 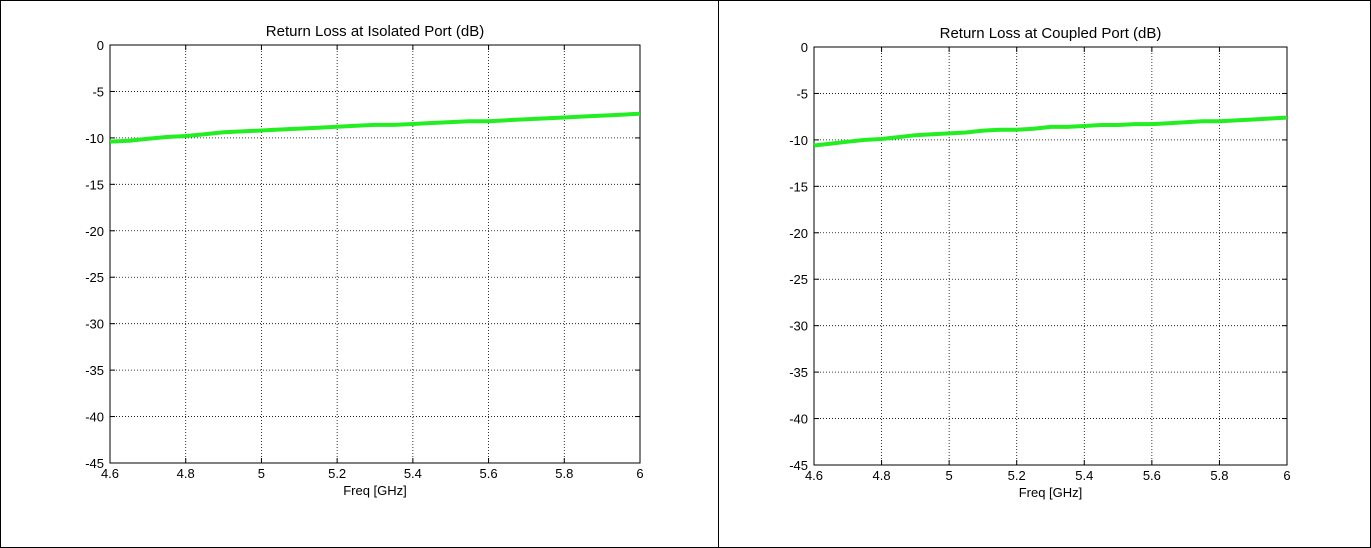 I want to click on chart-title: Return Loss at Isolated Port (dB), so click(x=375, y=31).